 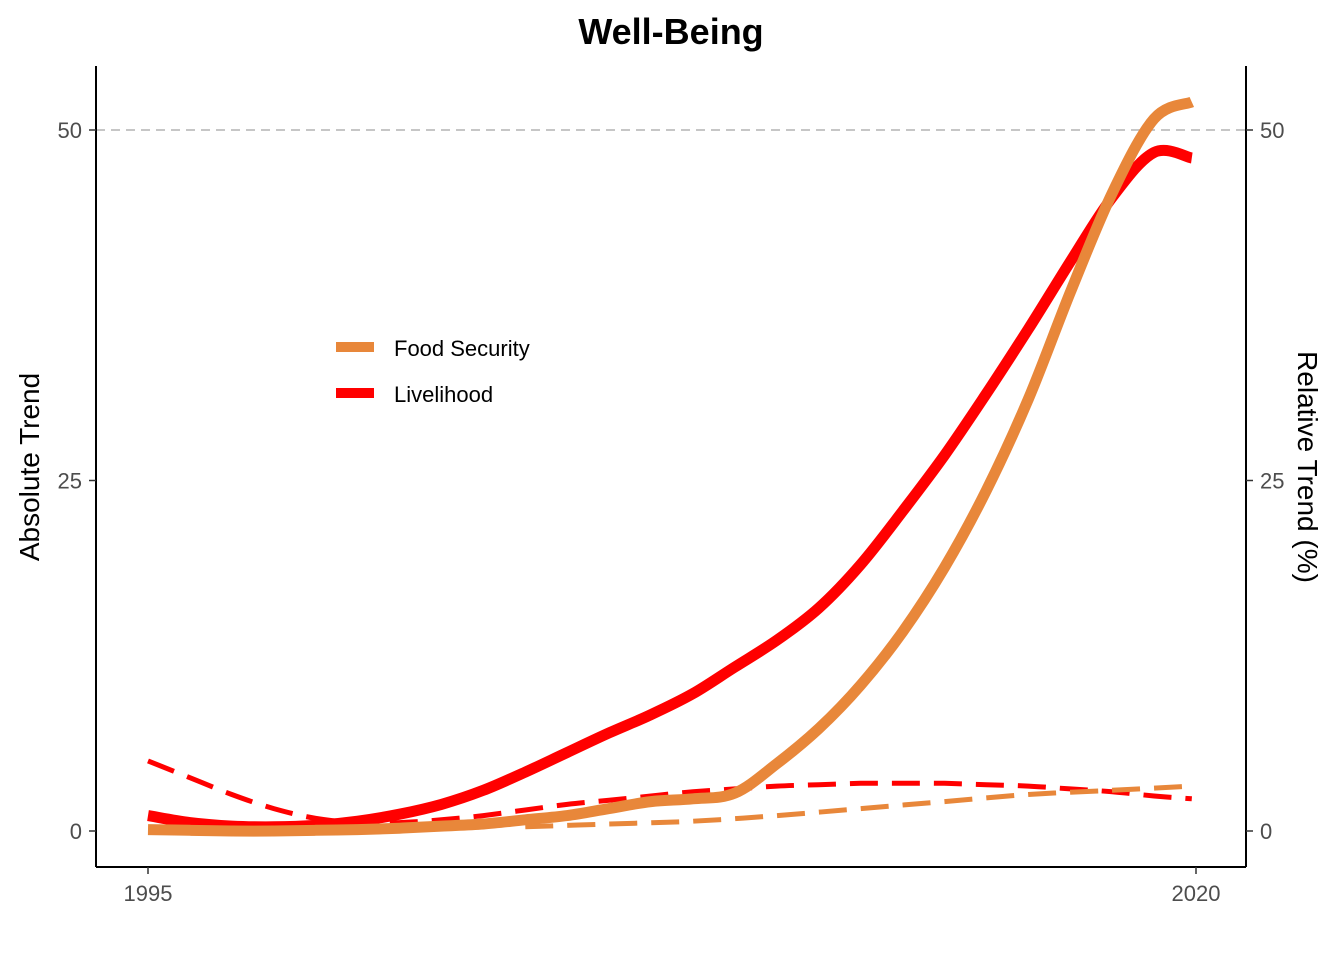 What do you see at coordinates (858, 806) in the screenshot?
I see `series-2-unlabeled-relative-line` at bounding box center [858, 806].